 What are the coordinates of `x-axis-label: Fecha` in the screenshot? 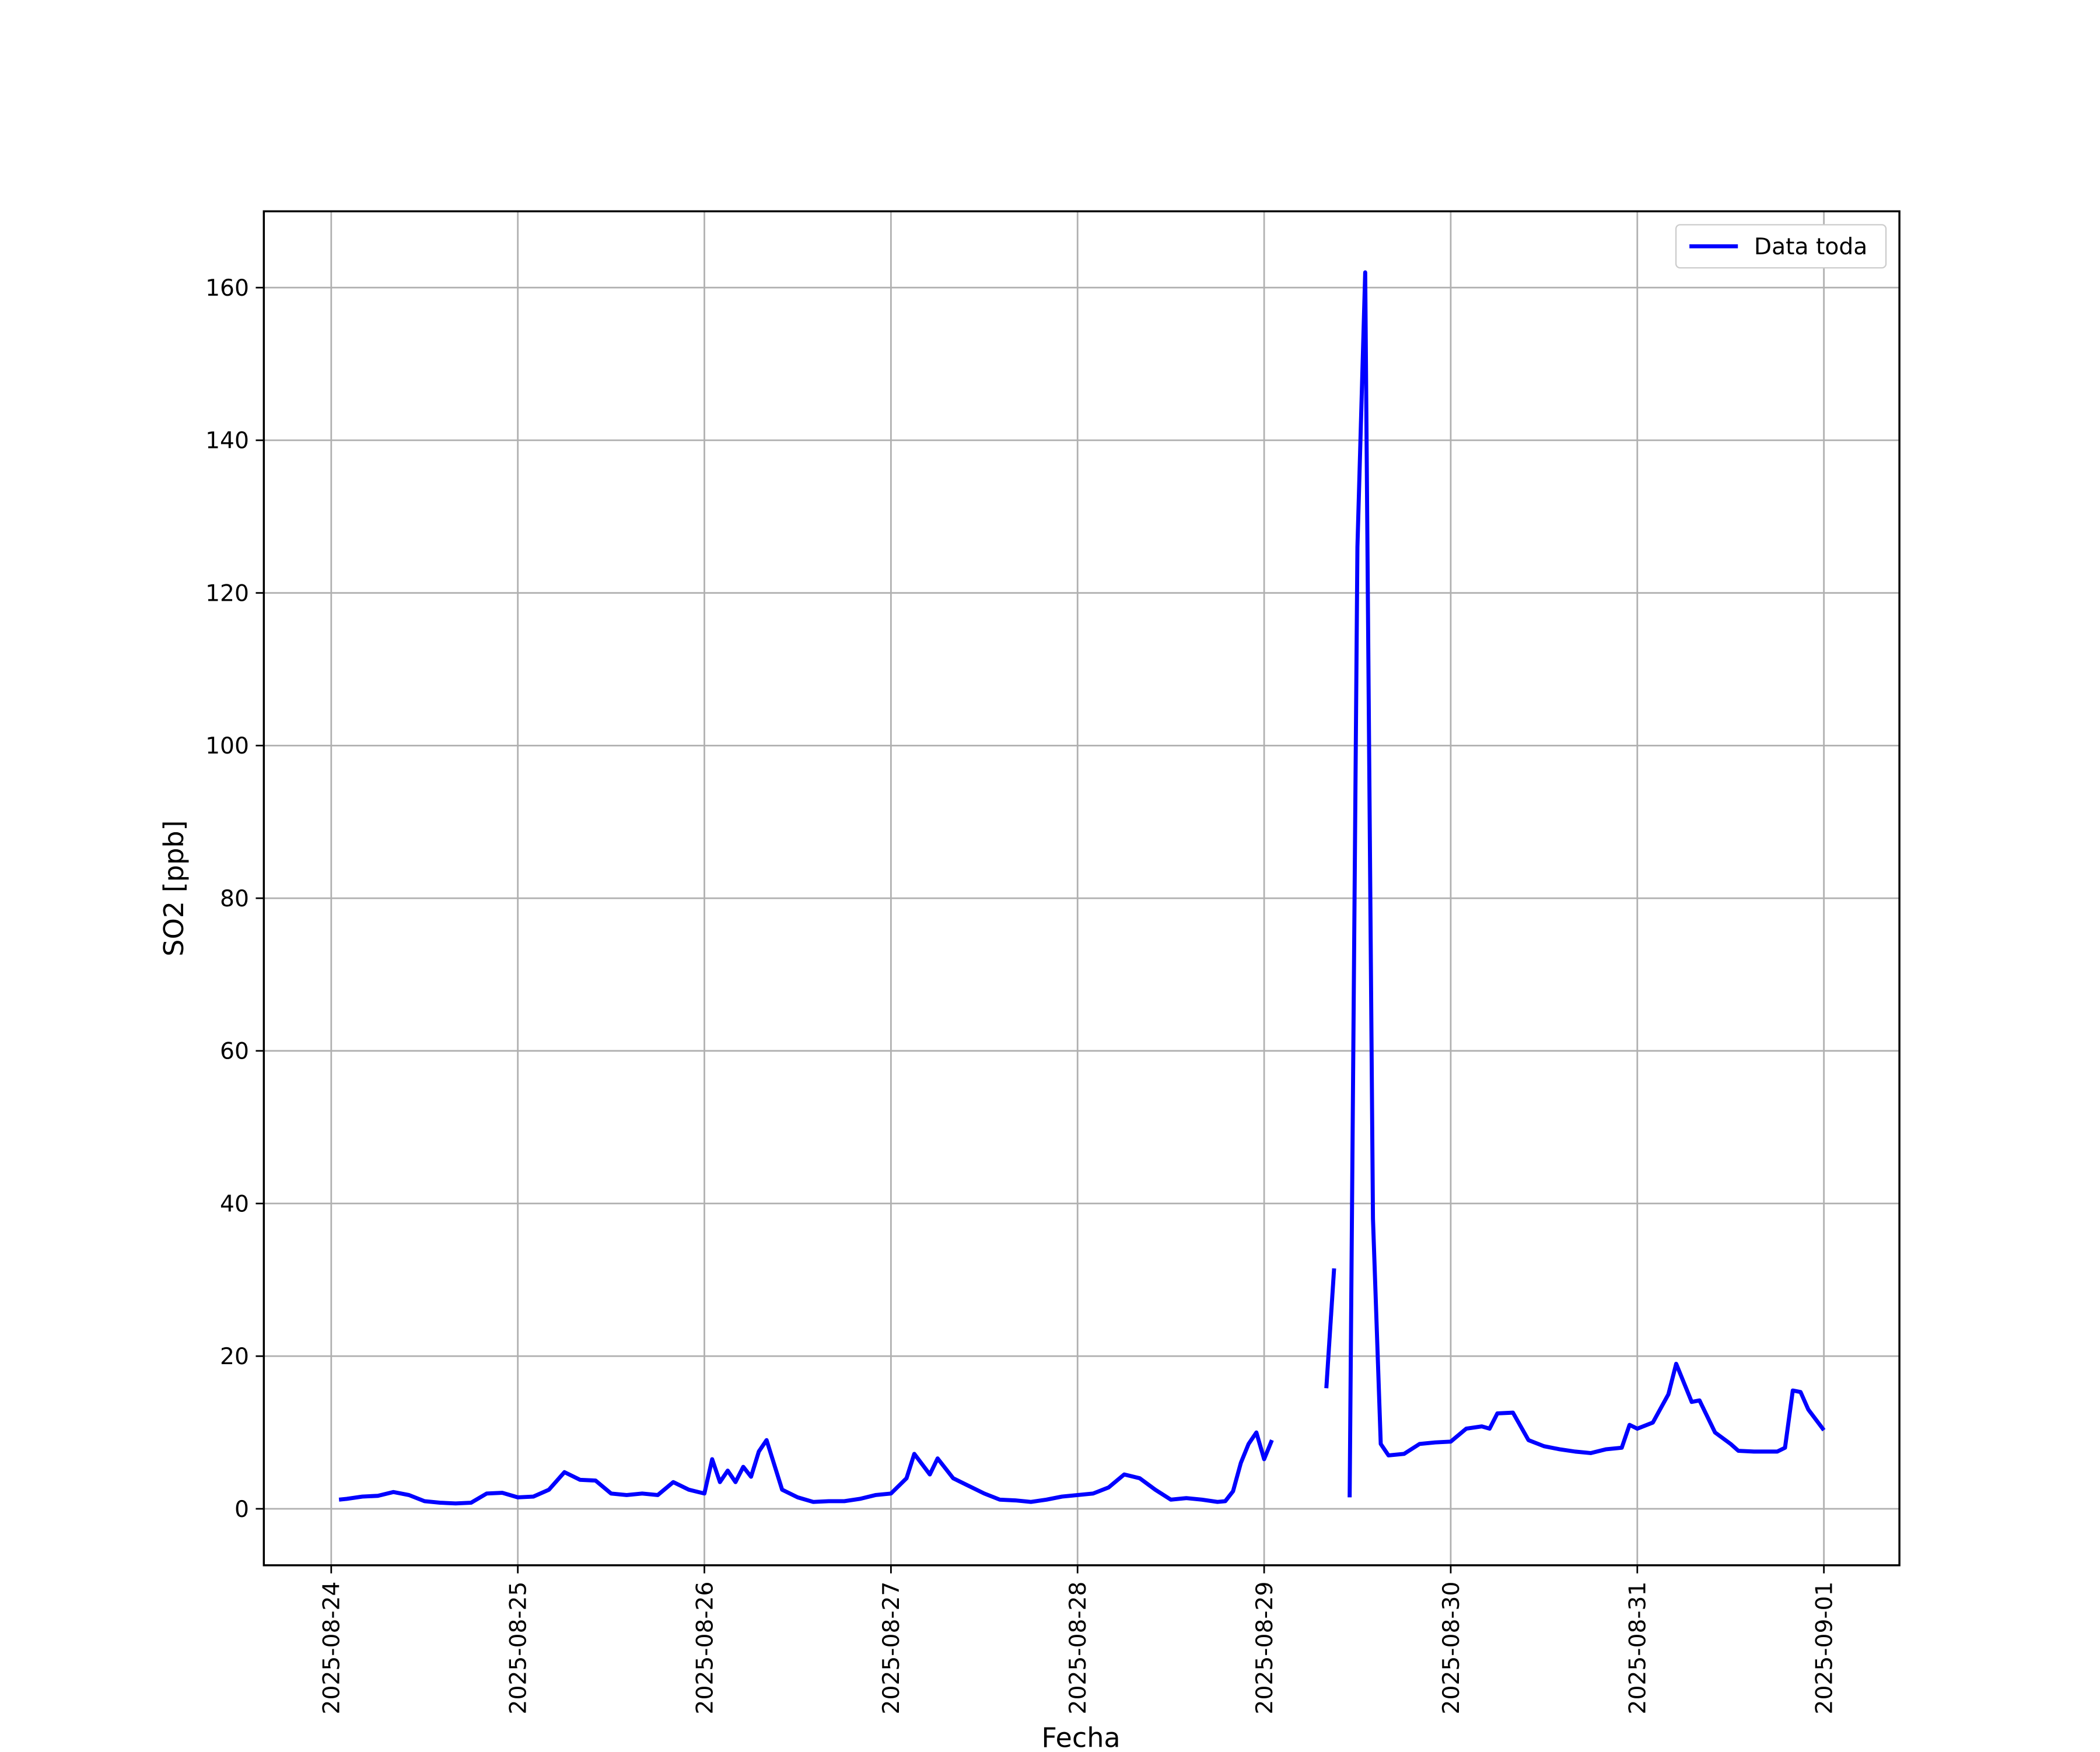 It's located at (1080, 1736).